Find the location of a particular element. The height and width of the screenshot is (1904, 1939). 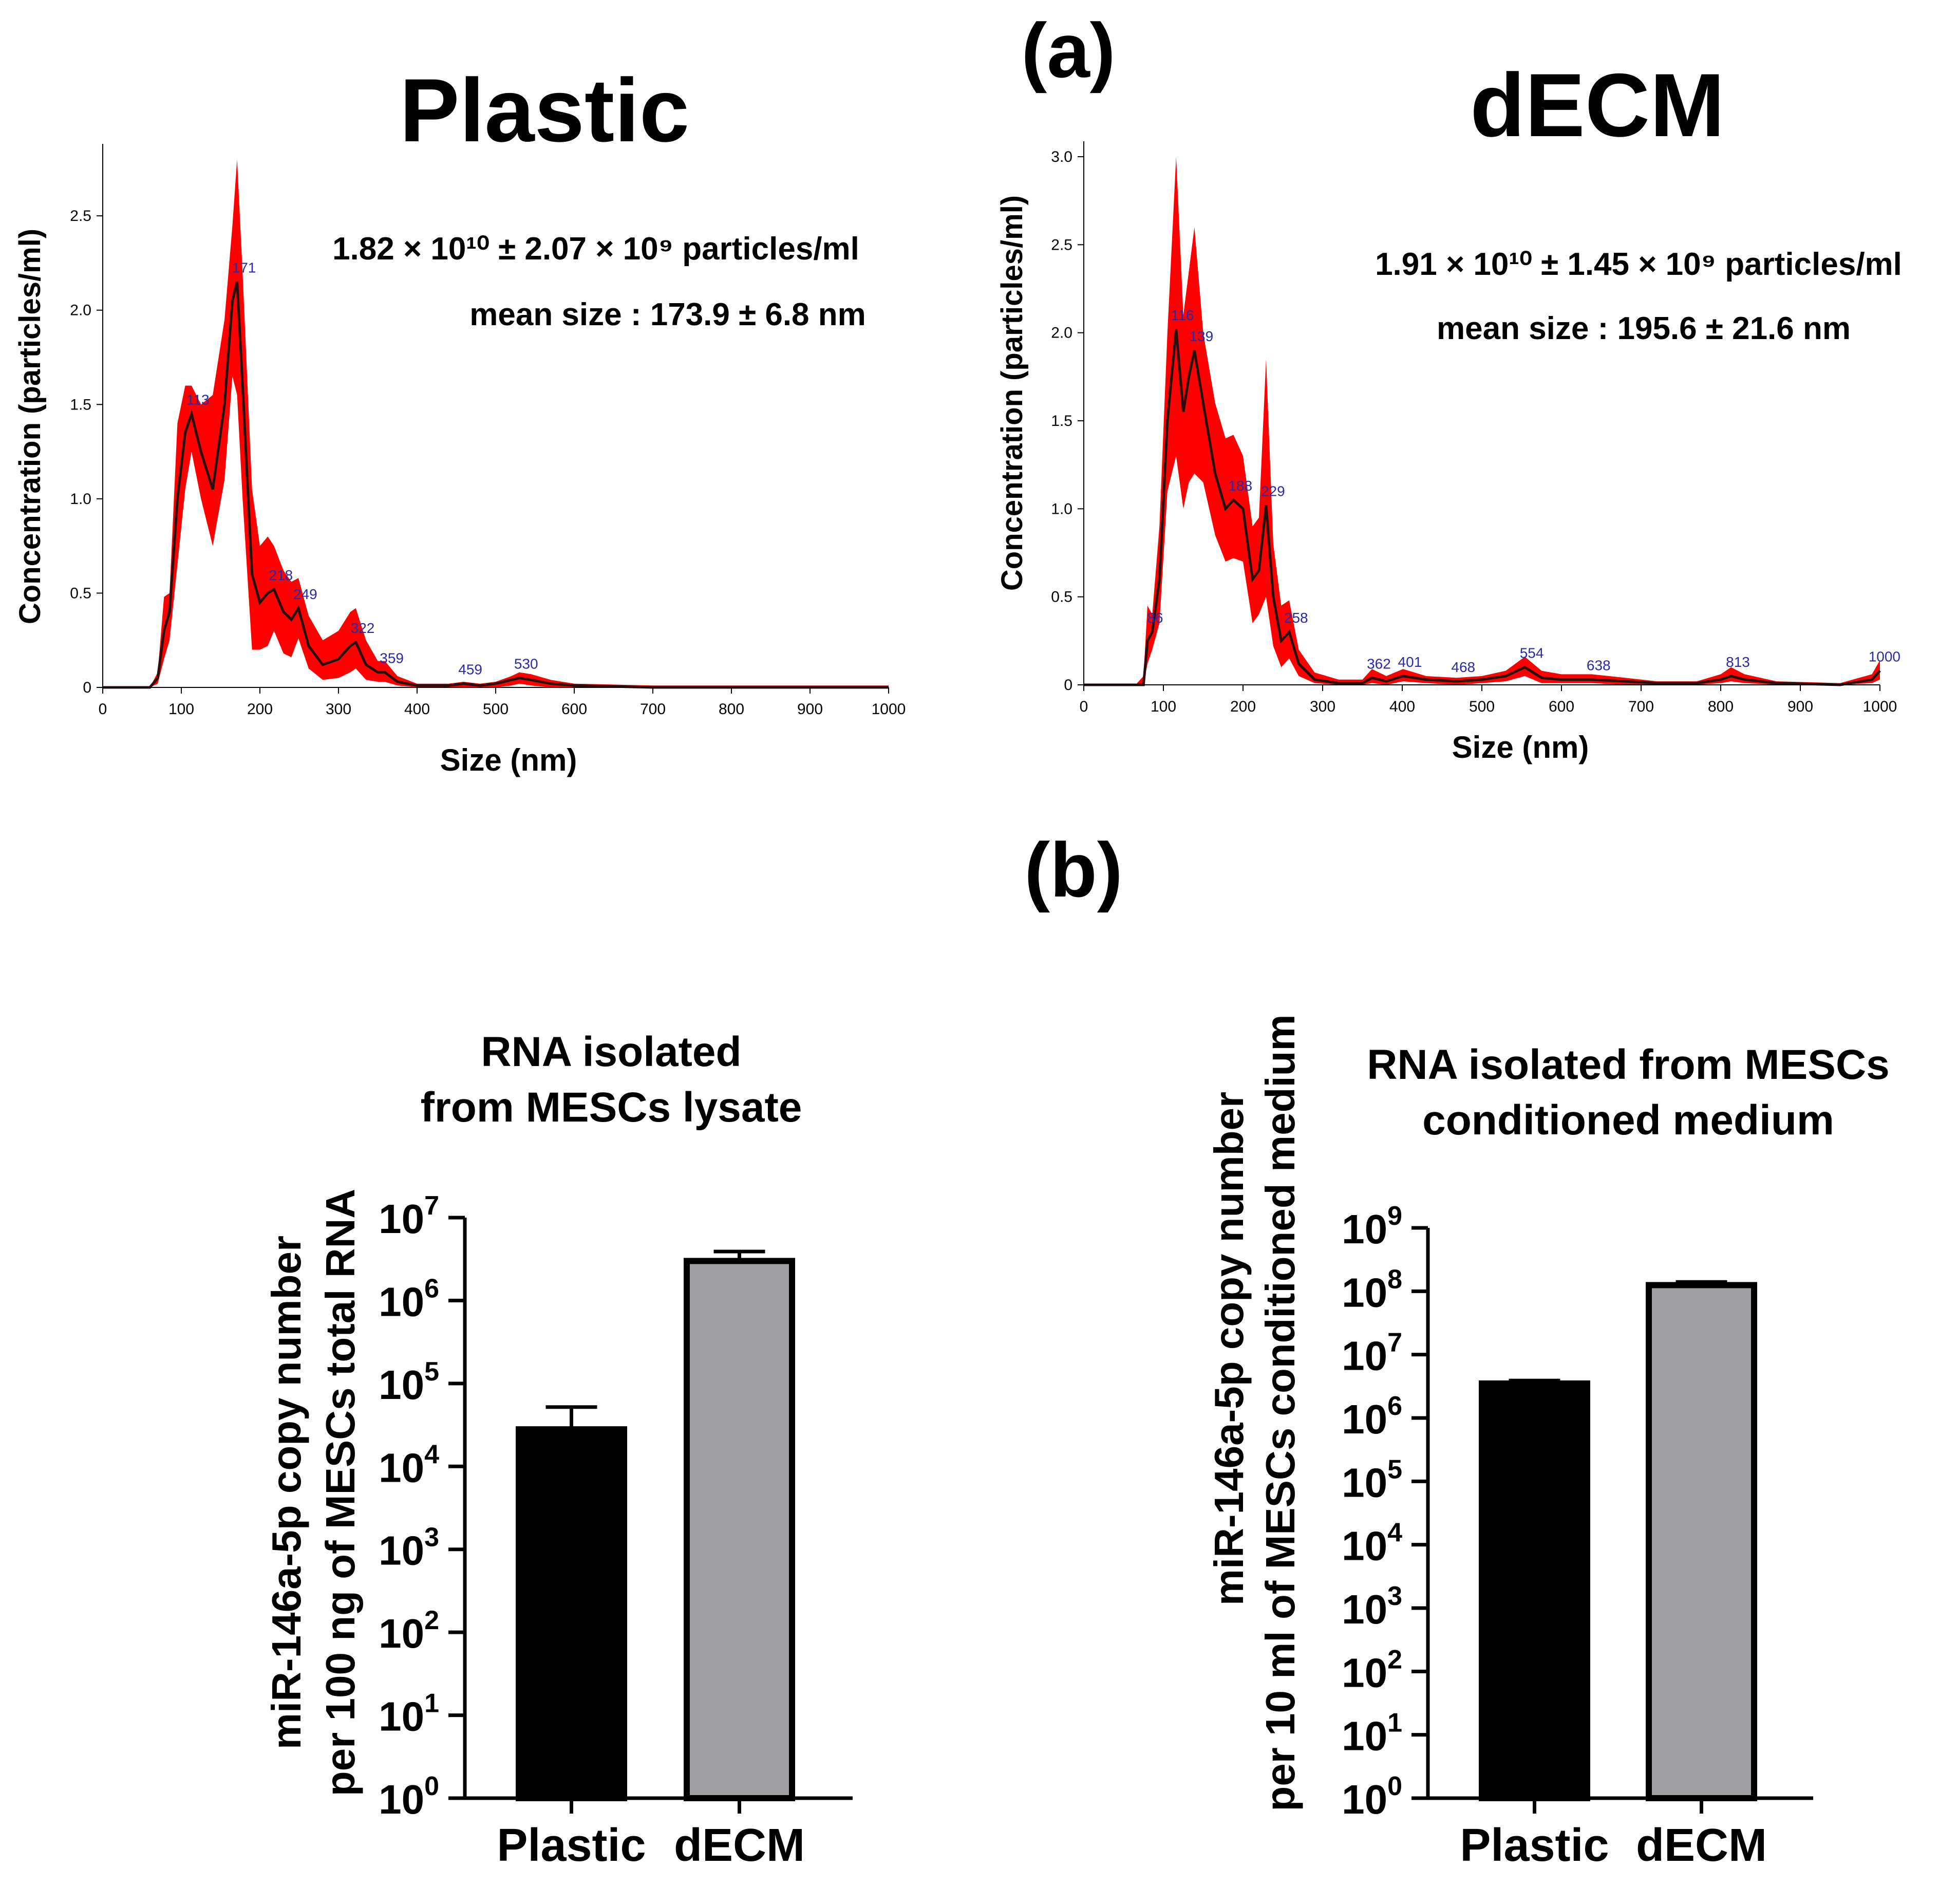

y-axis-label: Concentration (particles/ml) is located at coordinates (30, 426).